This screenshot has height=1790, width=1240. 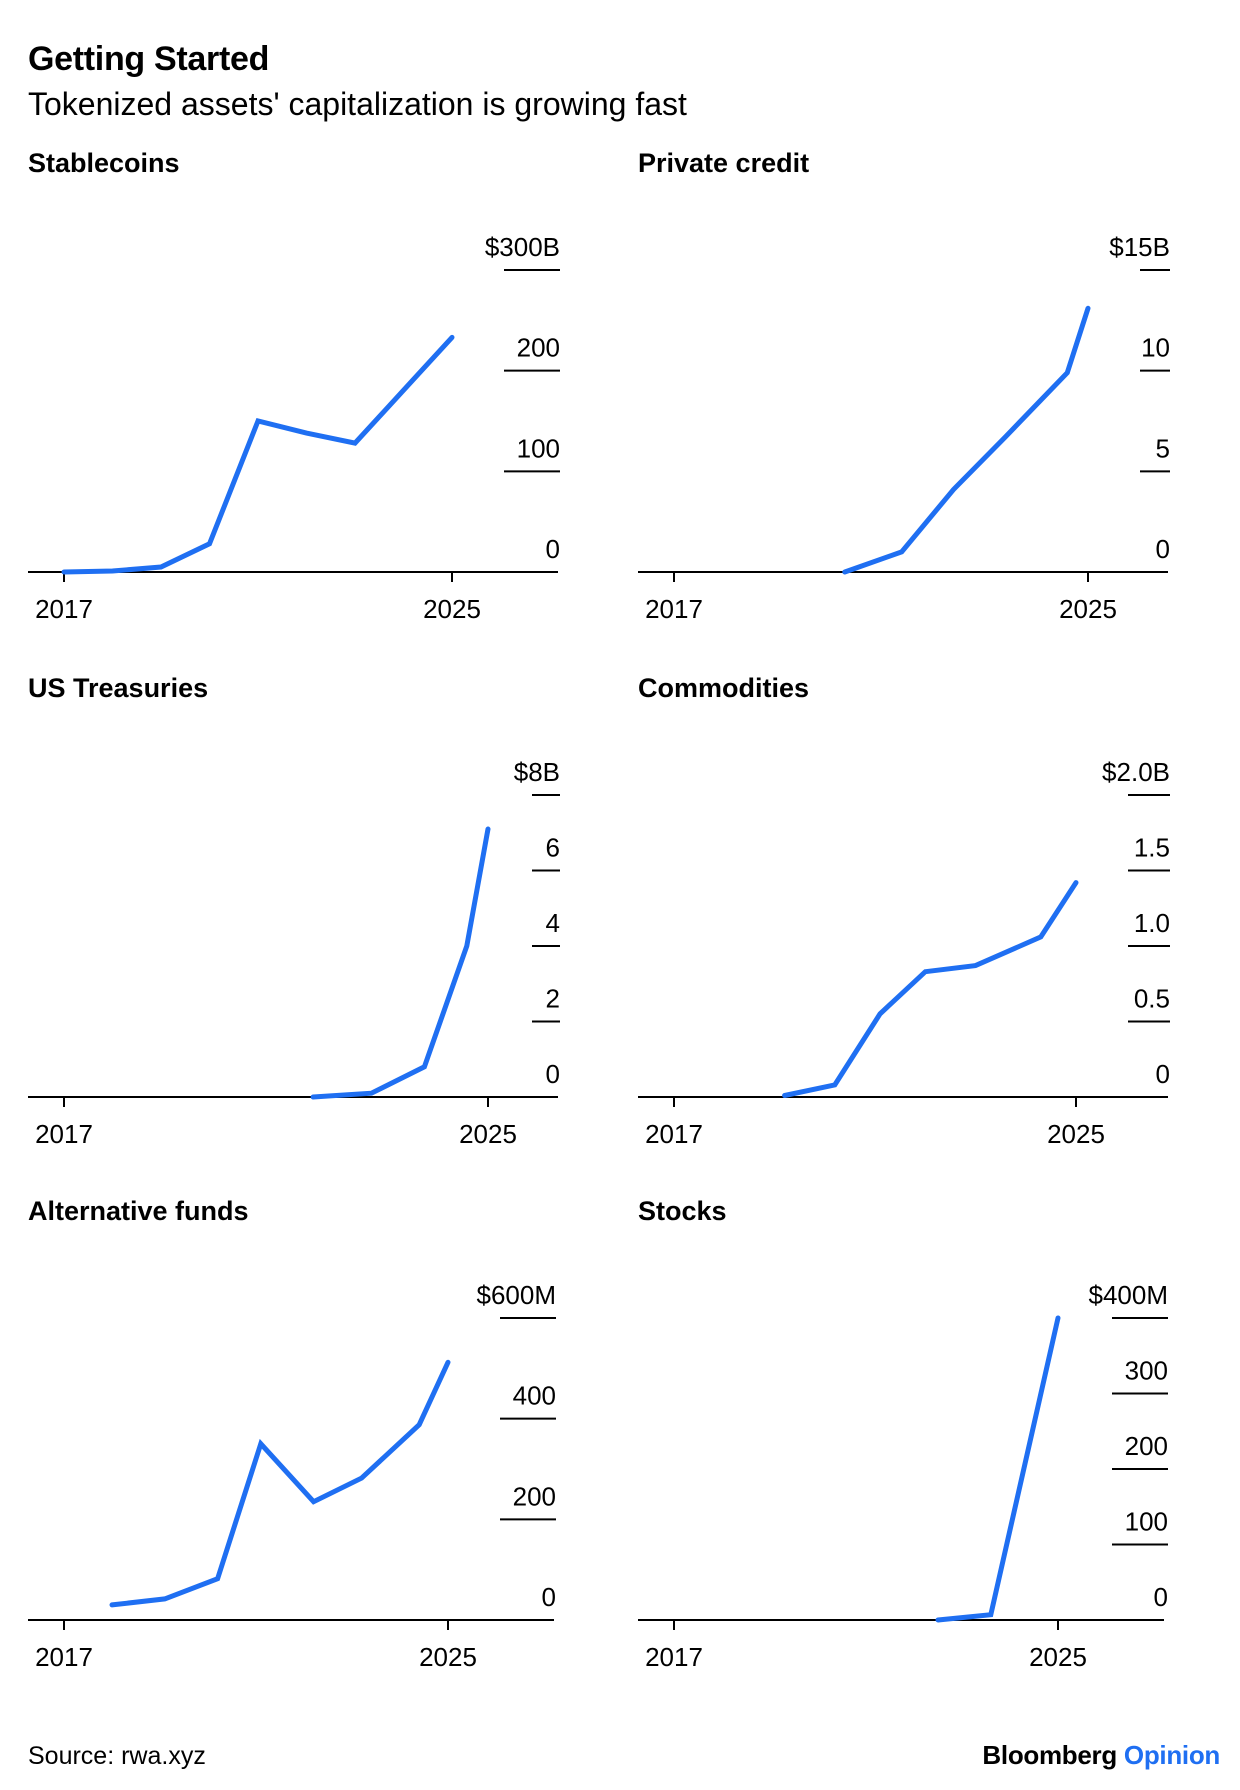 What do you see at coordinates (1152, 999) in the screenshot?
I see `y-tick-label: 0.5` at bounding box center [1152, 999].